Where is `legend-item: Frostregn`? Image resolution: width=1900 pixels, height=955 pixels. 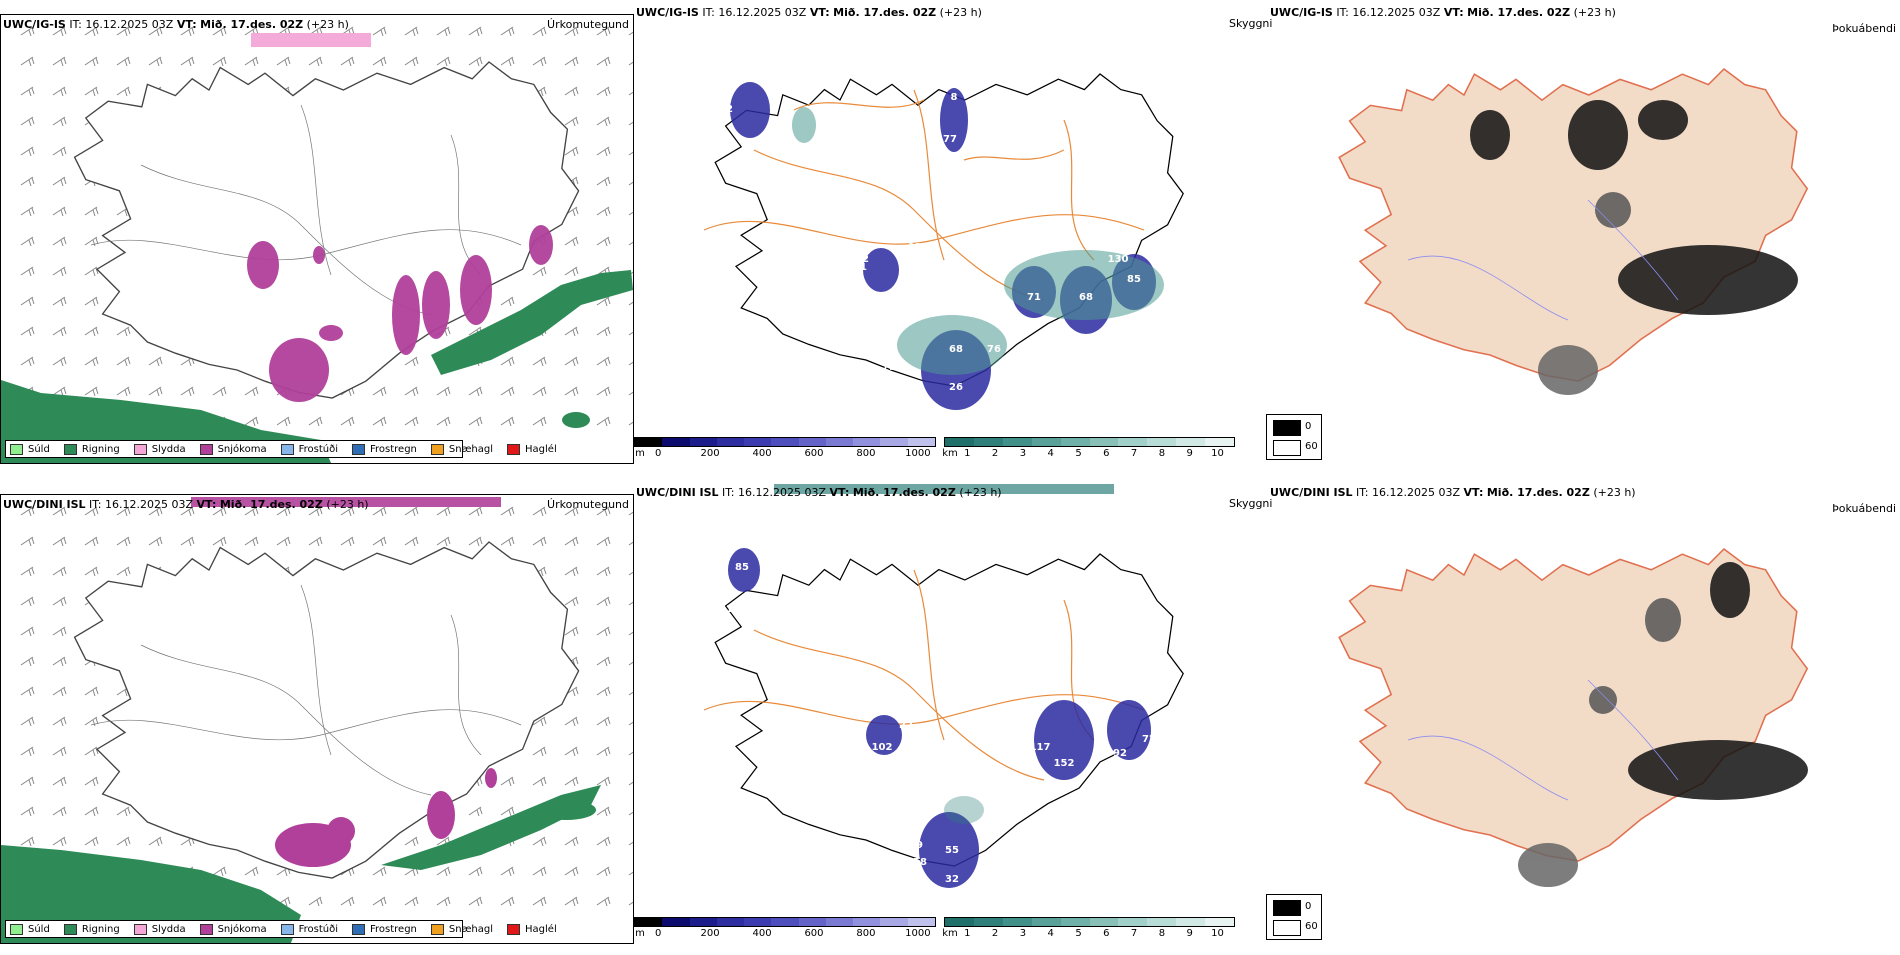 legend-item: Frostregn is located at coordinates (384, 449).